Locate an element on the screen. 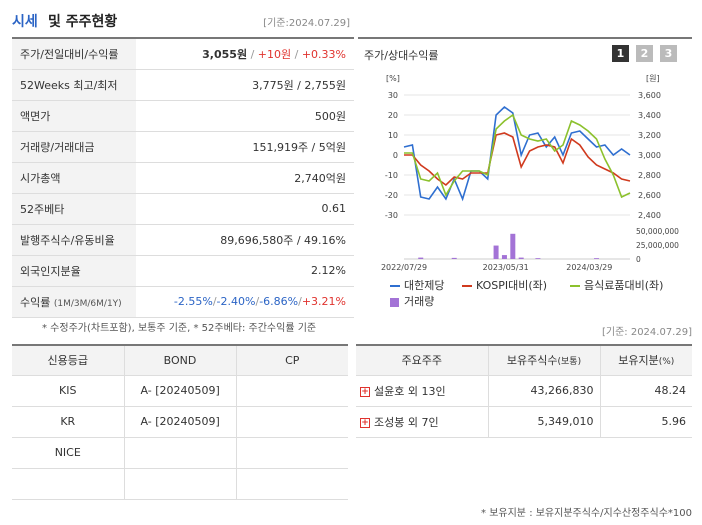 The height and width of the screenshot is (525, 702). std-date: [기준:2024.07.29] is located at coordinates (306, 23).